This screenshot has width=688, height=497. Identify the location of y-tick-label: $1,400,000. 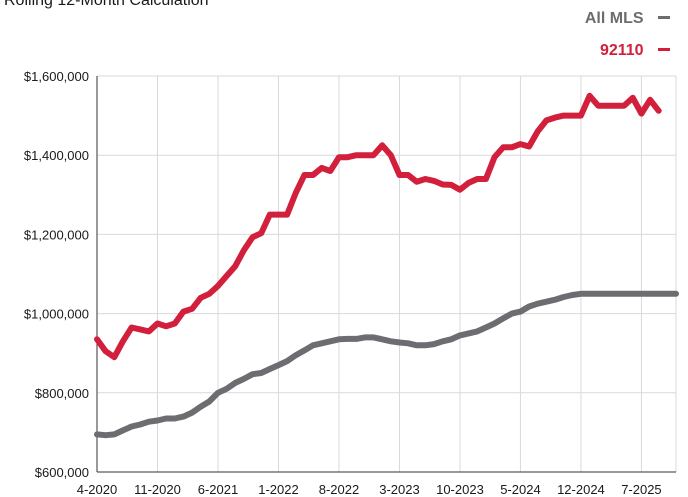
(56, 155).